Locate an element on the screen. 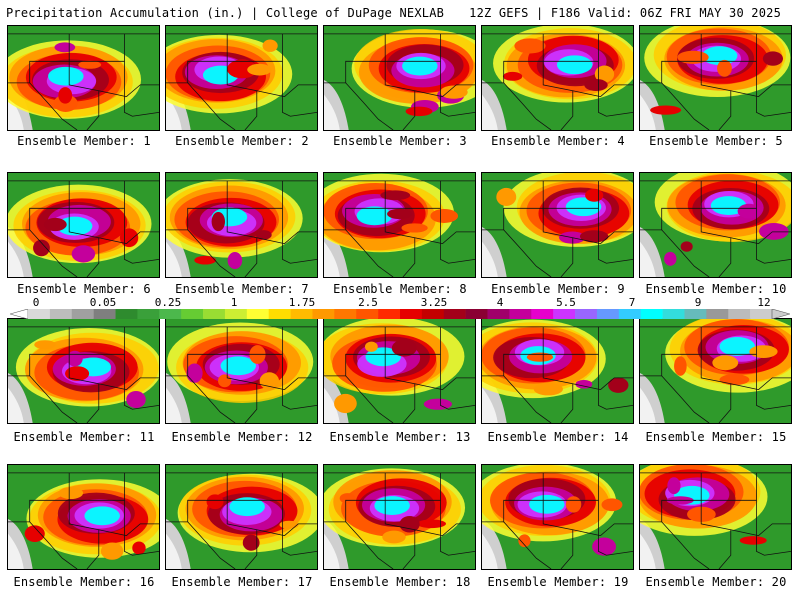 The height and width of the screenshot is (600, 800). ensemble-member-label: Ensemble Member: 11 is located at coordinates (84, 437).